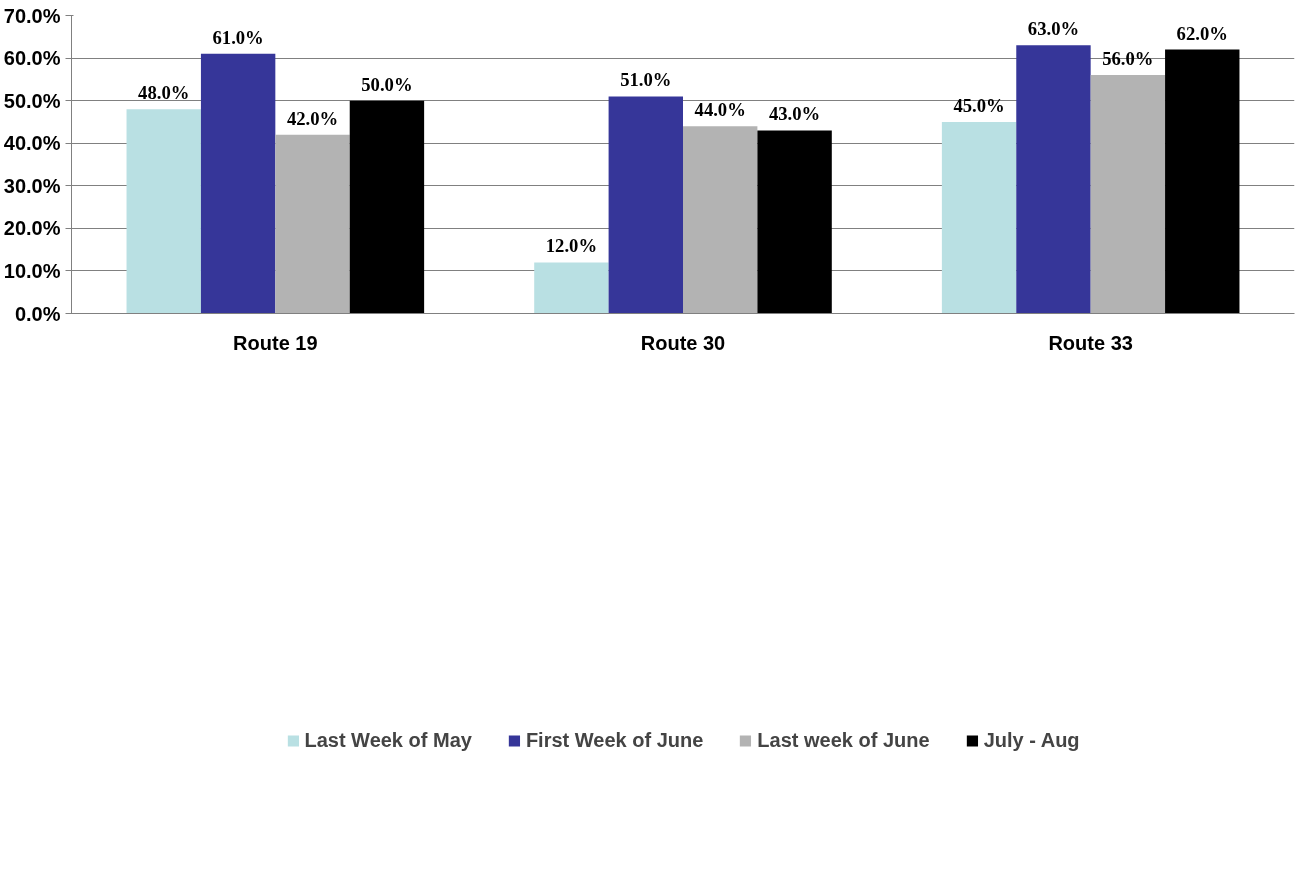 This screenshot has height=876, width=1299. I want to click on data-label: 51.0%, so click(646, 80).